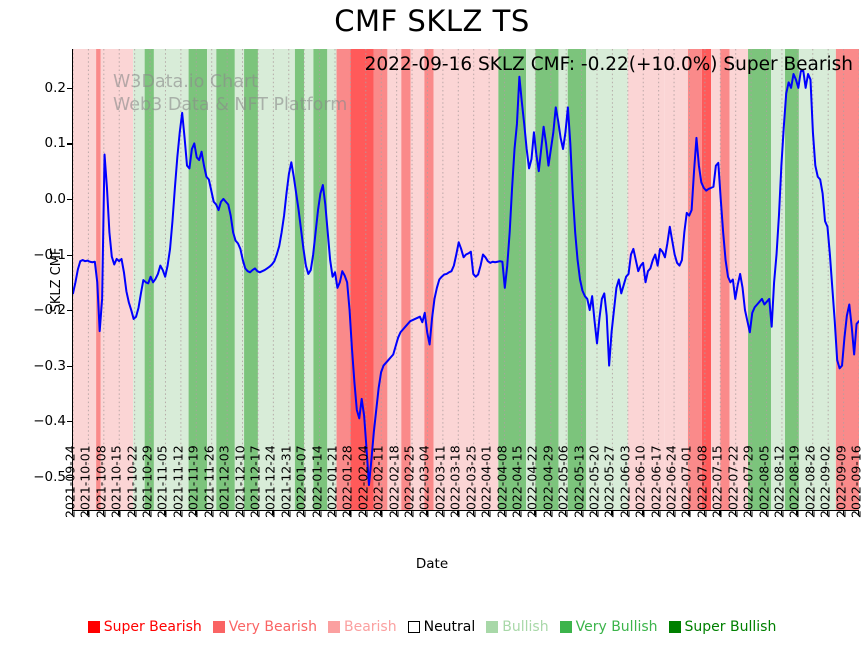 The image size is (864, 646). I want to click on x-tick-label: 2021-10-15, so click(116, 481).